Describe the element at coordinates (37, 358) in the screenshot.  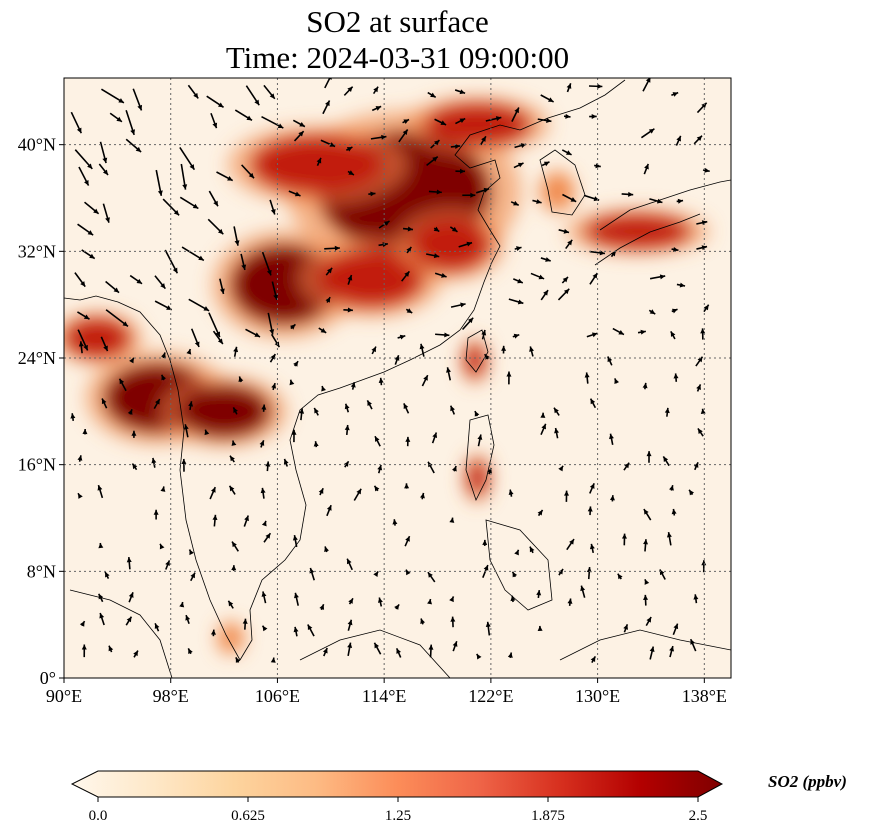
I see `lat-tick-label: 24°N` at that location.